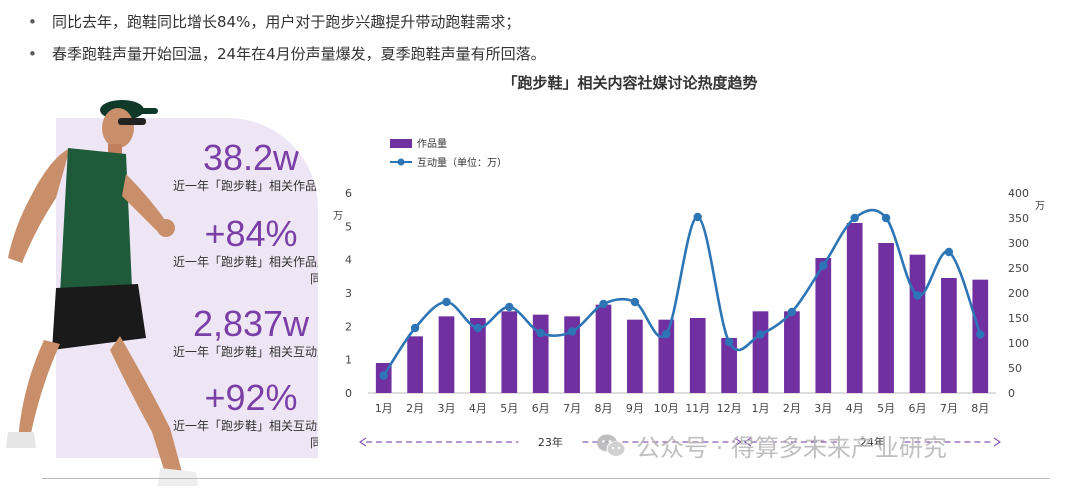  I want to click on runner-figure, so click(102, 293).